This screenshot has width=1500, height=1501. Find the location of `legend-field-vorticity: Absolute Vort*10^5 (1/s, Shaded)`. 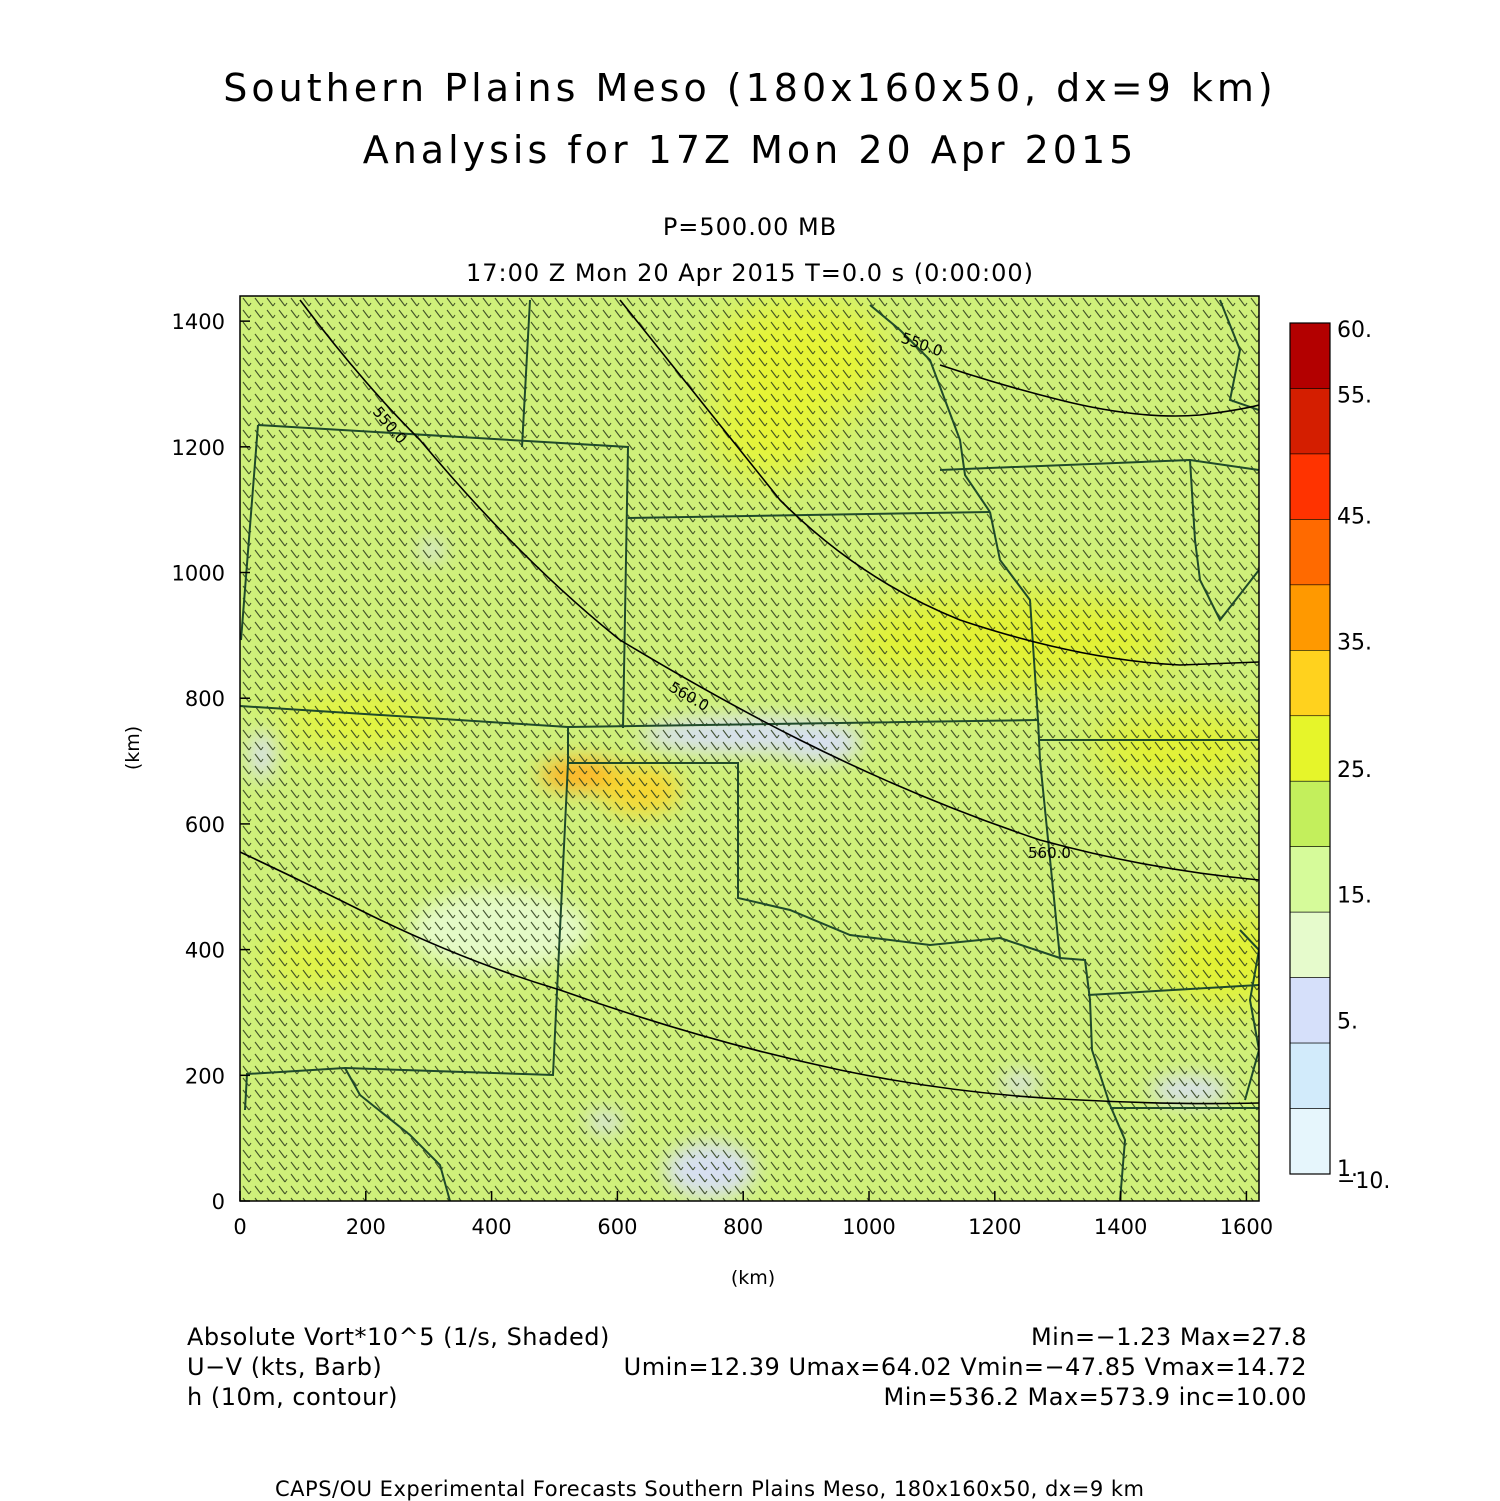

legend-field-vorticity: Absolute Vort*10^5 (1/s, Shaded) is located at coordinates (398, 1337).